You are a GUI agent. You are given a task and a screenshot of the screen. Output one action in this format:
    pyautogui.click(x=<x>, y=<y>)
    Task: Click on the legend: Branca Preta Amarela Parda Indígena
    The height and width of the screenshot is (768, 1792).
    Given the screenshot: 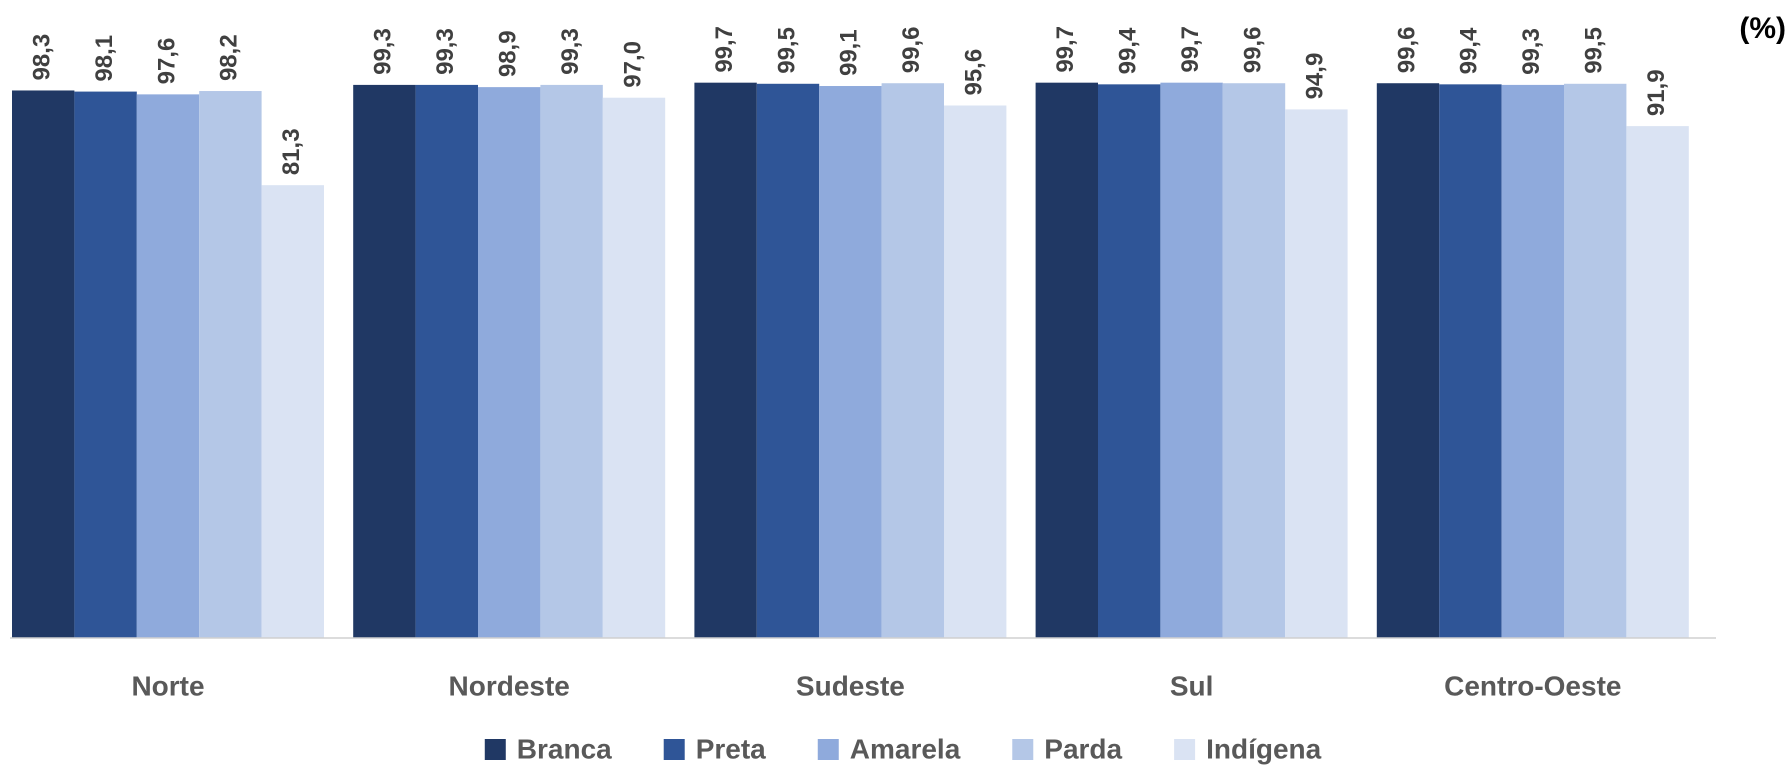 What is the action you would take?
    pyautogui.click(x=903, y=748)
    